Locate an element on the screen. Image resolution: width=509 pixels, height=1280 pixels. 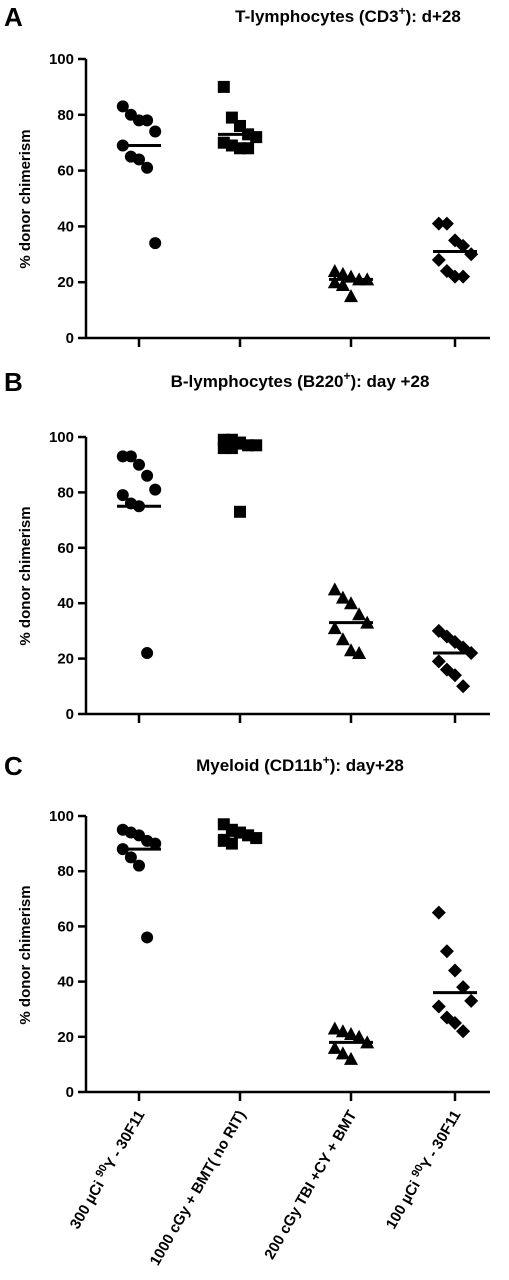
chart-title: Myeloid (CD11b+): day+28 is located at coordinates (300, 764).